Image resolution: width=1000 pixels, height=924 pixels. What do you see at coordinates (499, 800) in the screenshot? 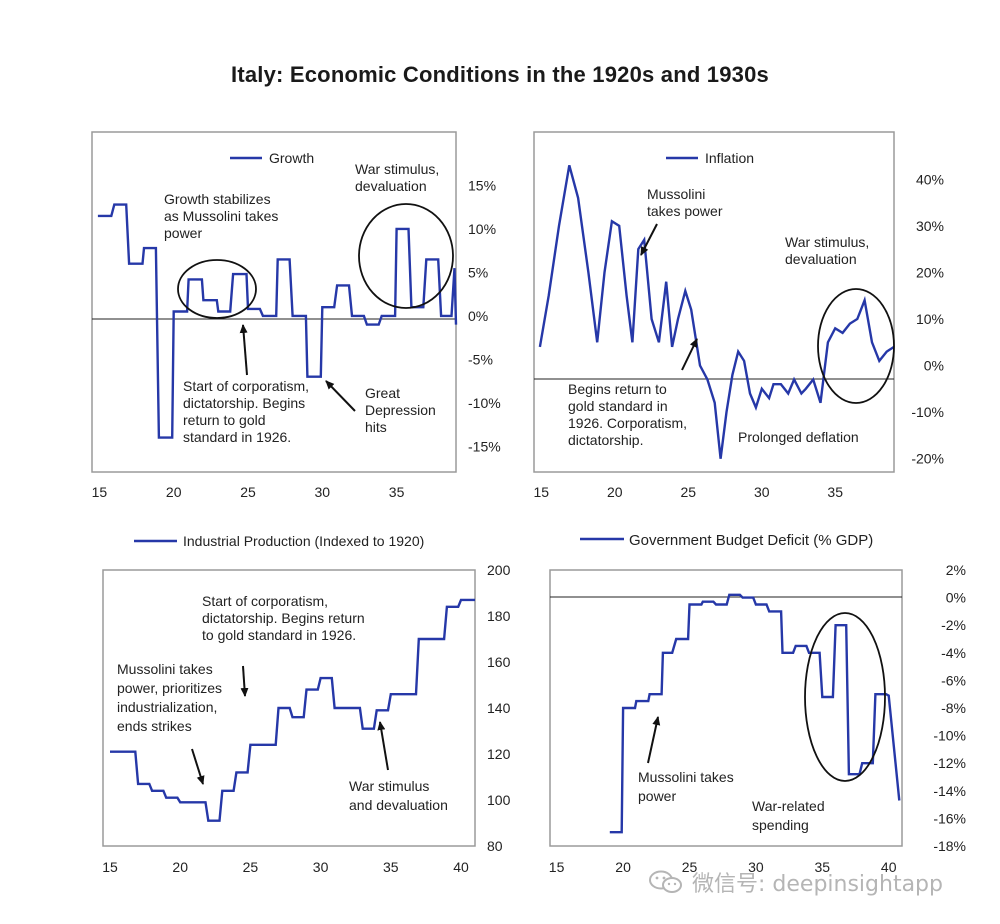
I see `industrial-y-tick-label: 100` at bounding box center [499, 800].